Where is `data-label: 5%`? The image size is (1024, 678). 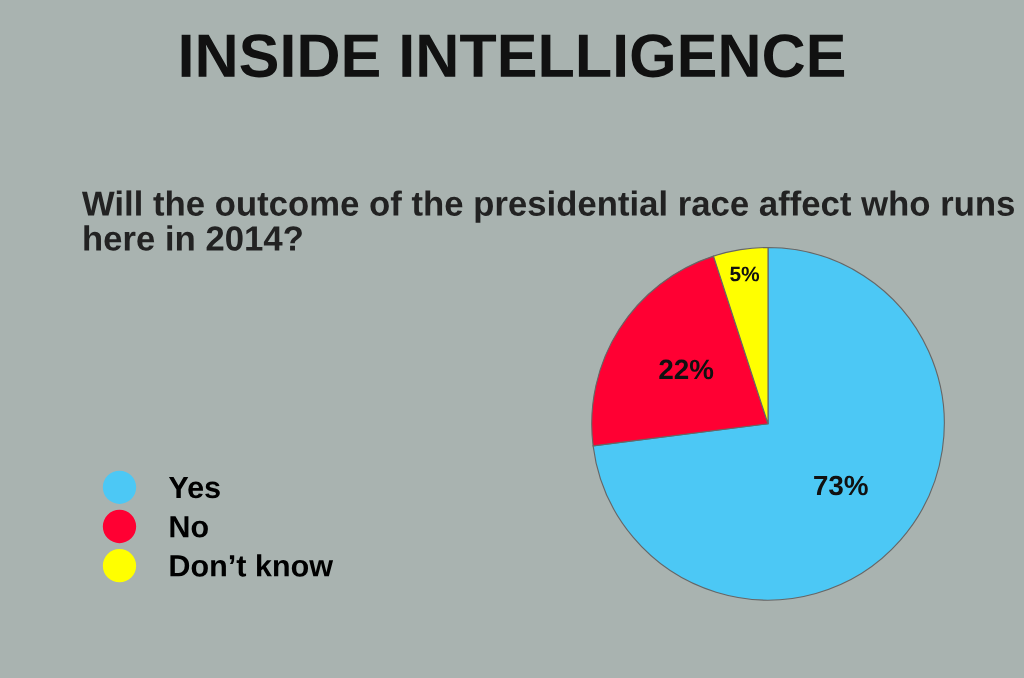
data-label: 5% is located at coordinates (745, 274).